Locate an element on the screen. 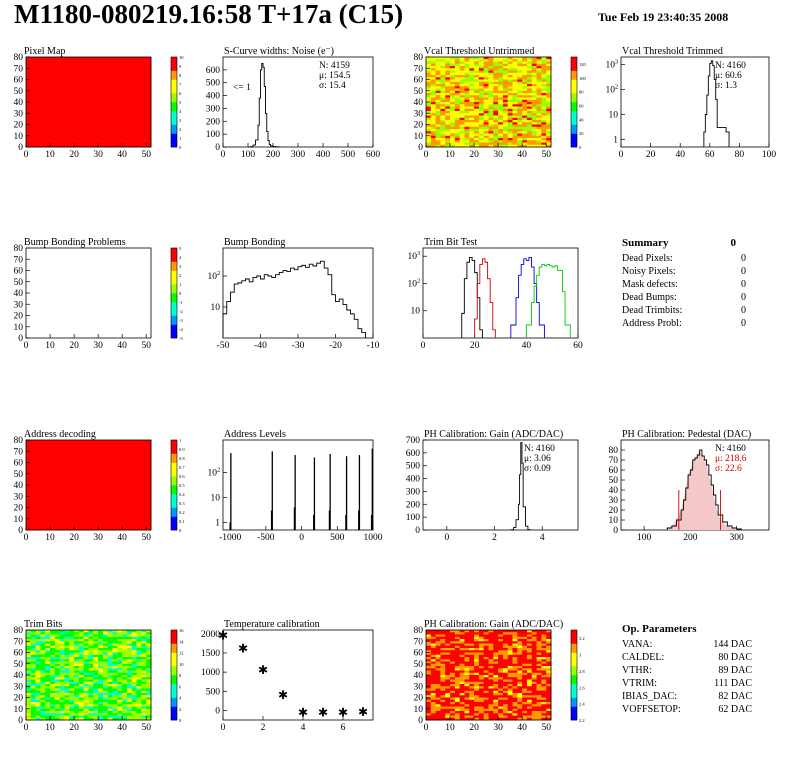 This screenshot has height=772, width=796. y-tick-label: 300 is located at coordinates (213, 109).